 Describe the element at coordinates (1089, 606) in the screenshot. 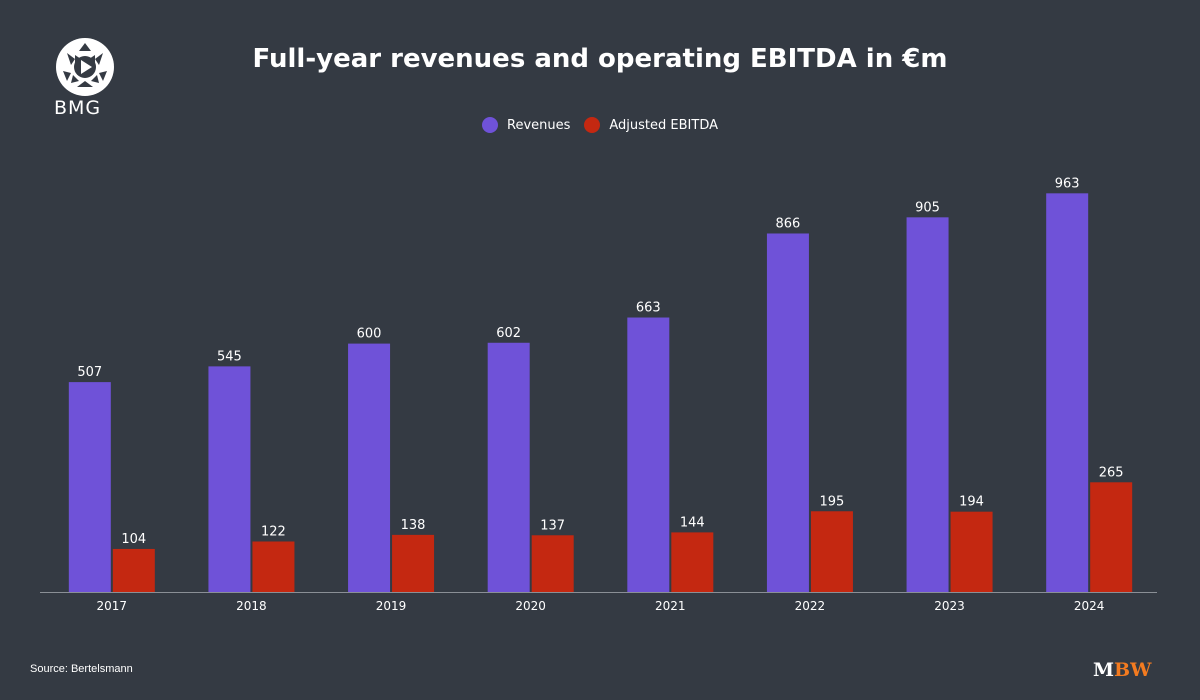

I see `x-tick-label: 2024` at that location.